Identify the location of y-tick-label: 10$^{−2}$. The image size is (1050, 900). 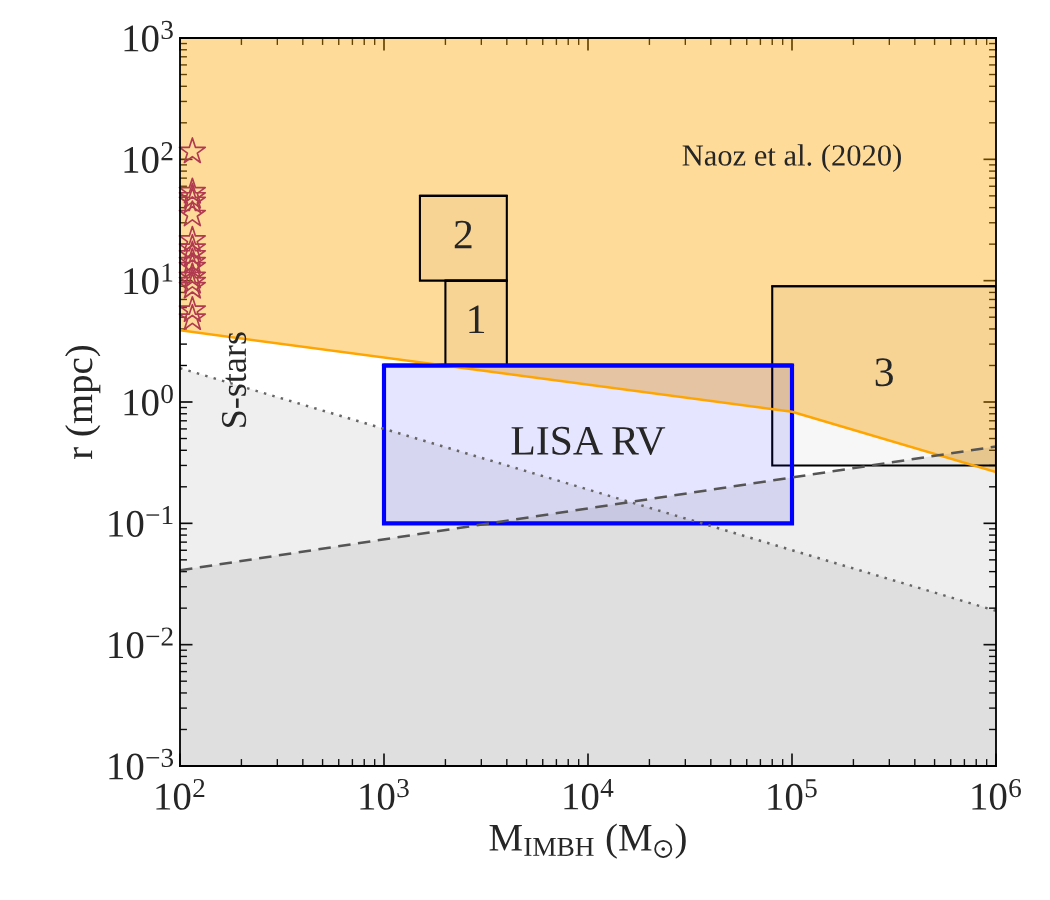
(141, 643).